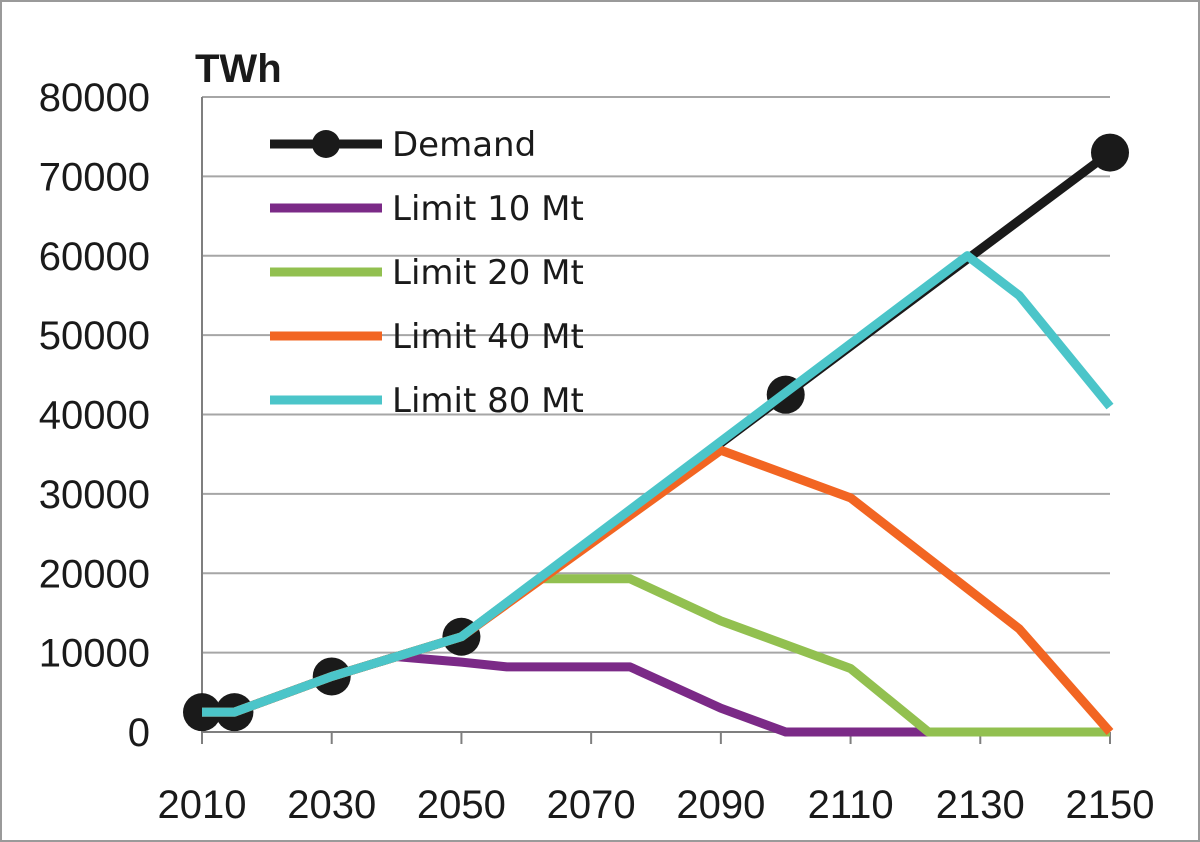 The height and width of the screenshot is (842, 1200). Describe the element at coordinates (94, 495) in the screenshot. I see `y-tick-label: 30000` at that location.